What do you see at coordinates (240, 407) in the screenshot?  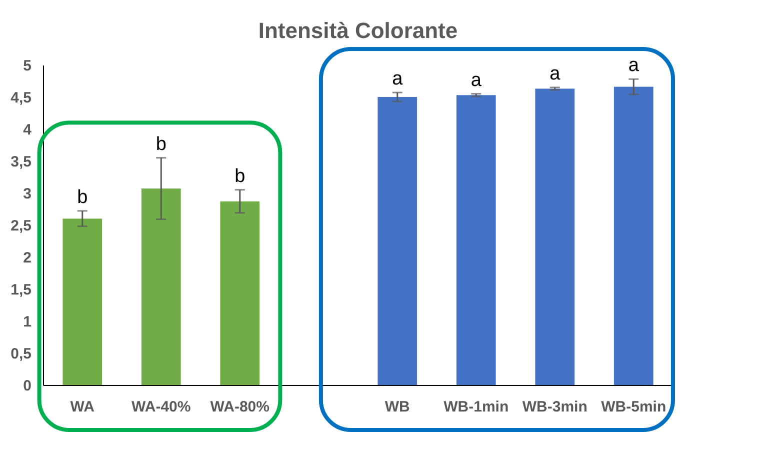 I see `x-tick-label: WA-80%` at bounding box center [240, 407].